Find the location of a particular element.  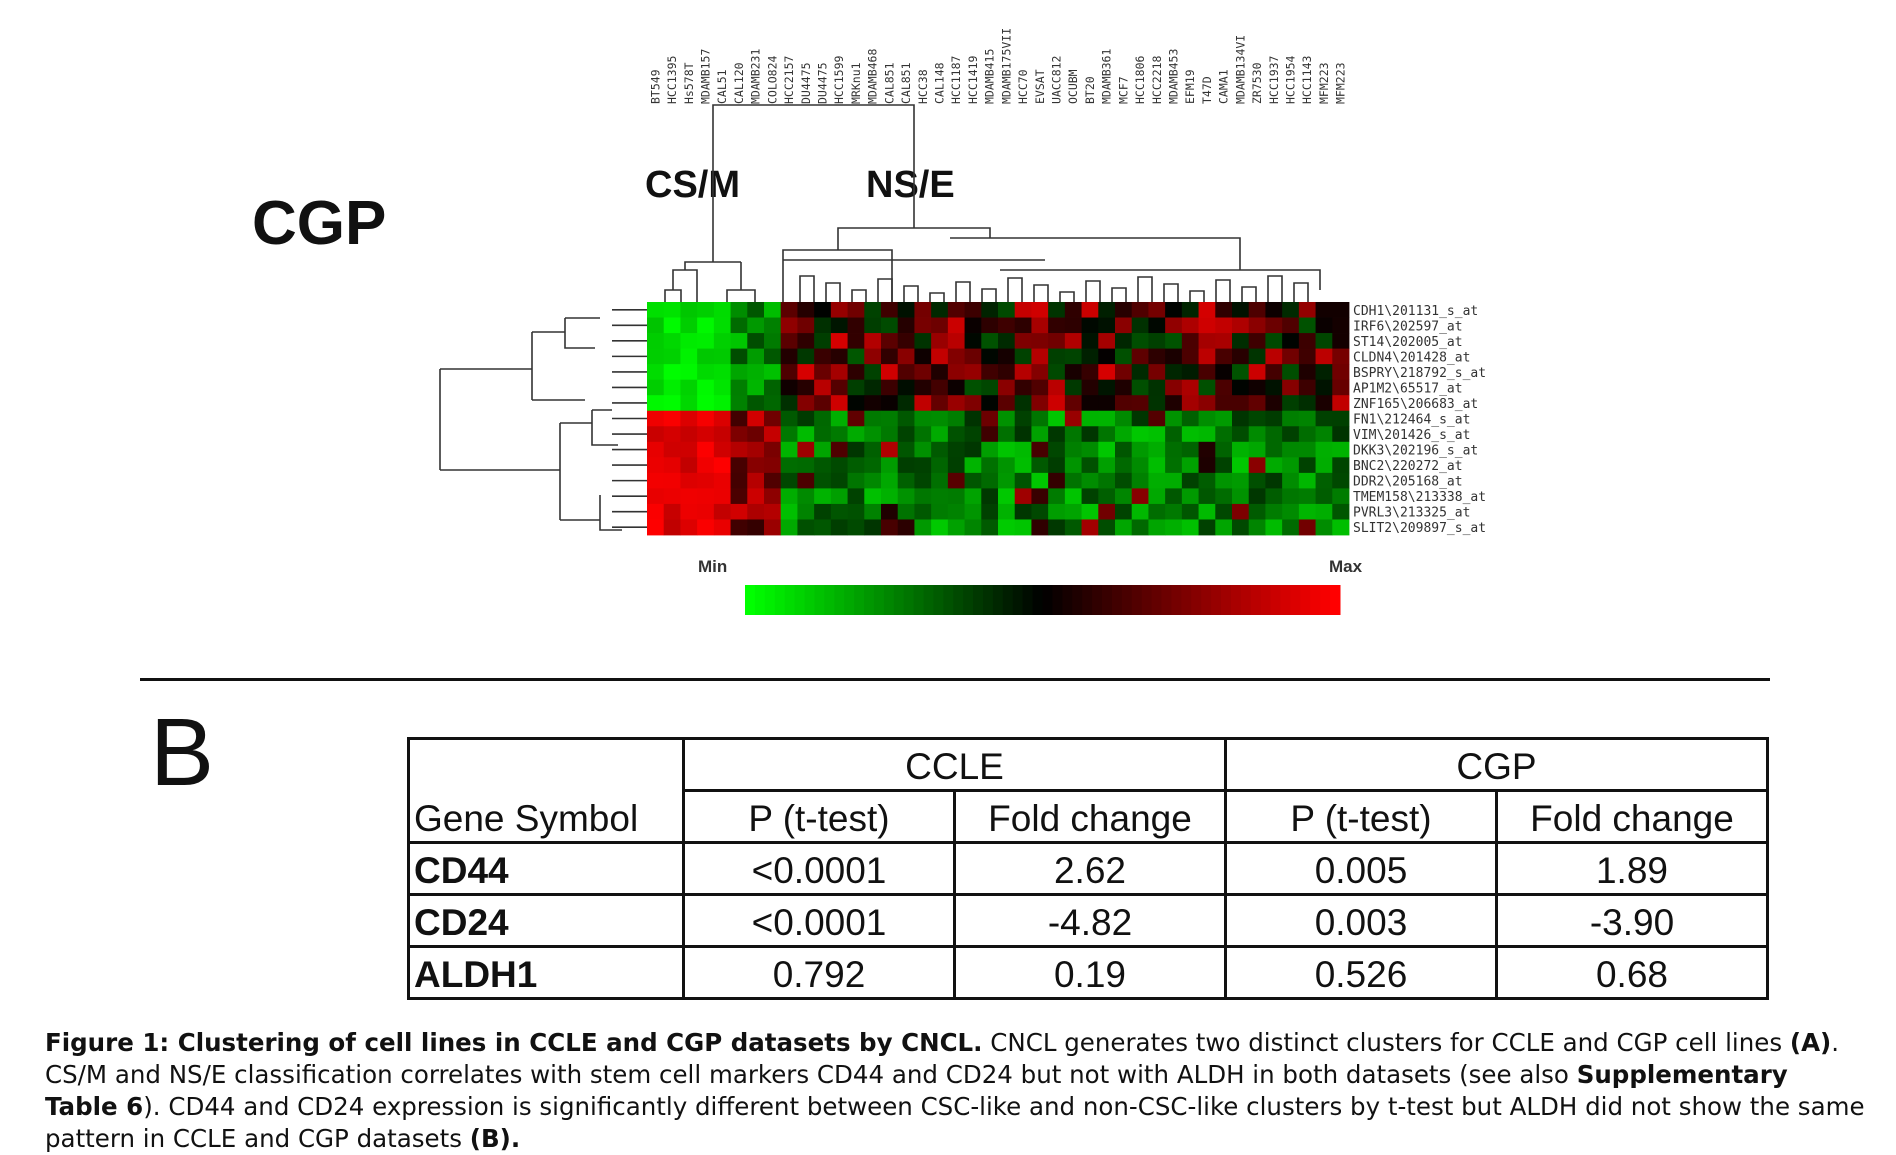

gene-cell: CD24 is located at coordinates (546, 920).